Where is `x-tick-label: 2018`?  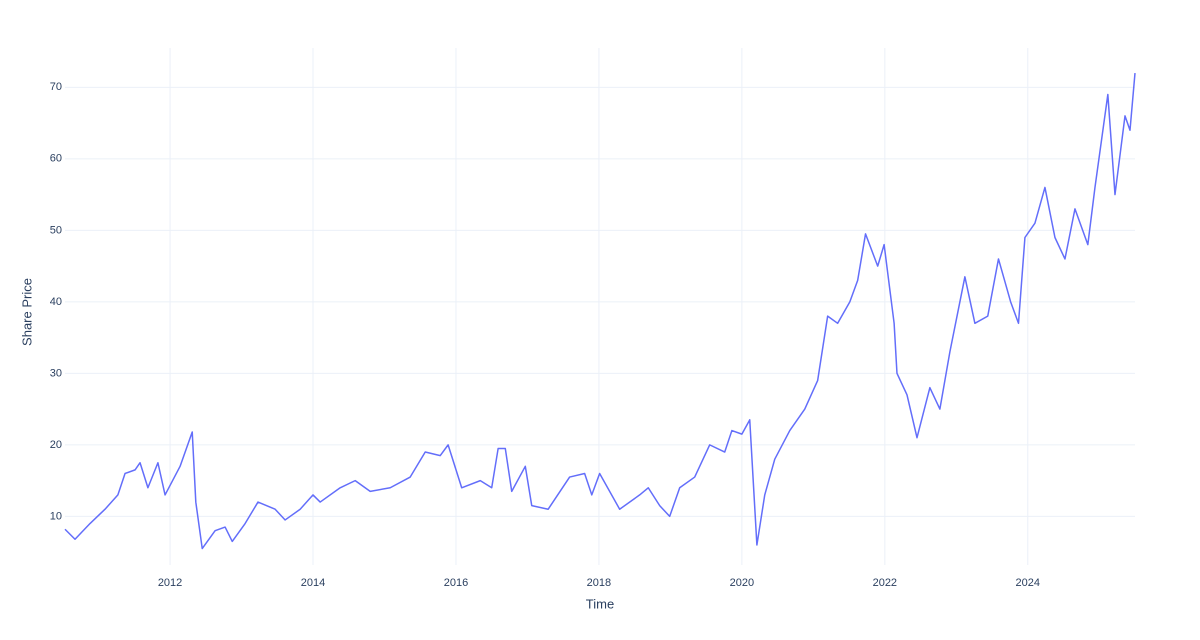
x-tick-label: 2018 is located at coordinates (599, 583).